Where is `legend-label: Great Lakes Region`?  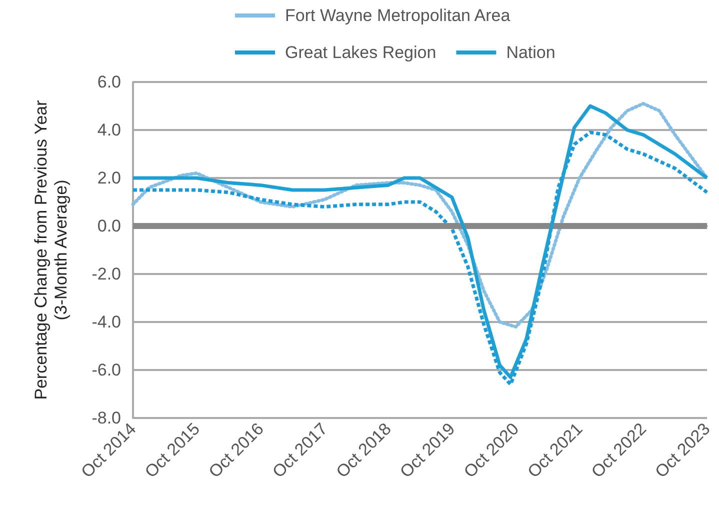
legend-label: Great Lakes Region is located at coordinates (360, 52).